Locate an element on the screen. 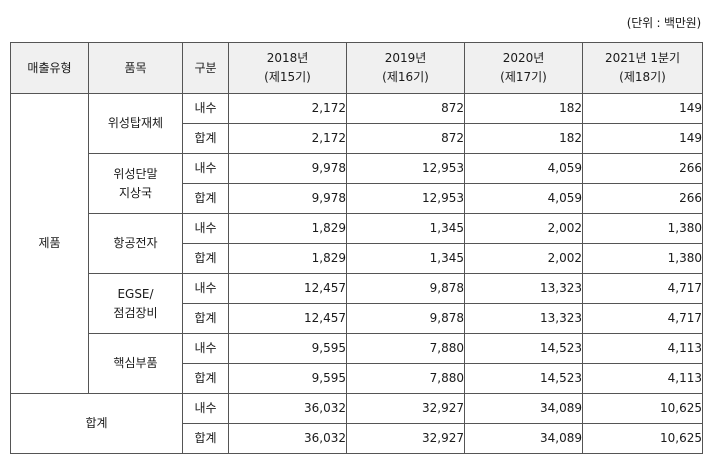  header-period: (제18기) is located at coordinates (642, 77).